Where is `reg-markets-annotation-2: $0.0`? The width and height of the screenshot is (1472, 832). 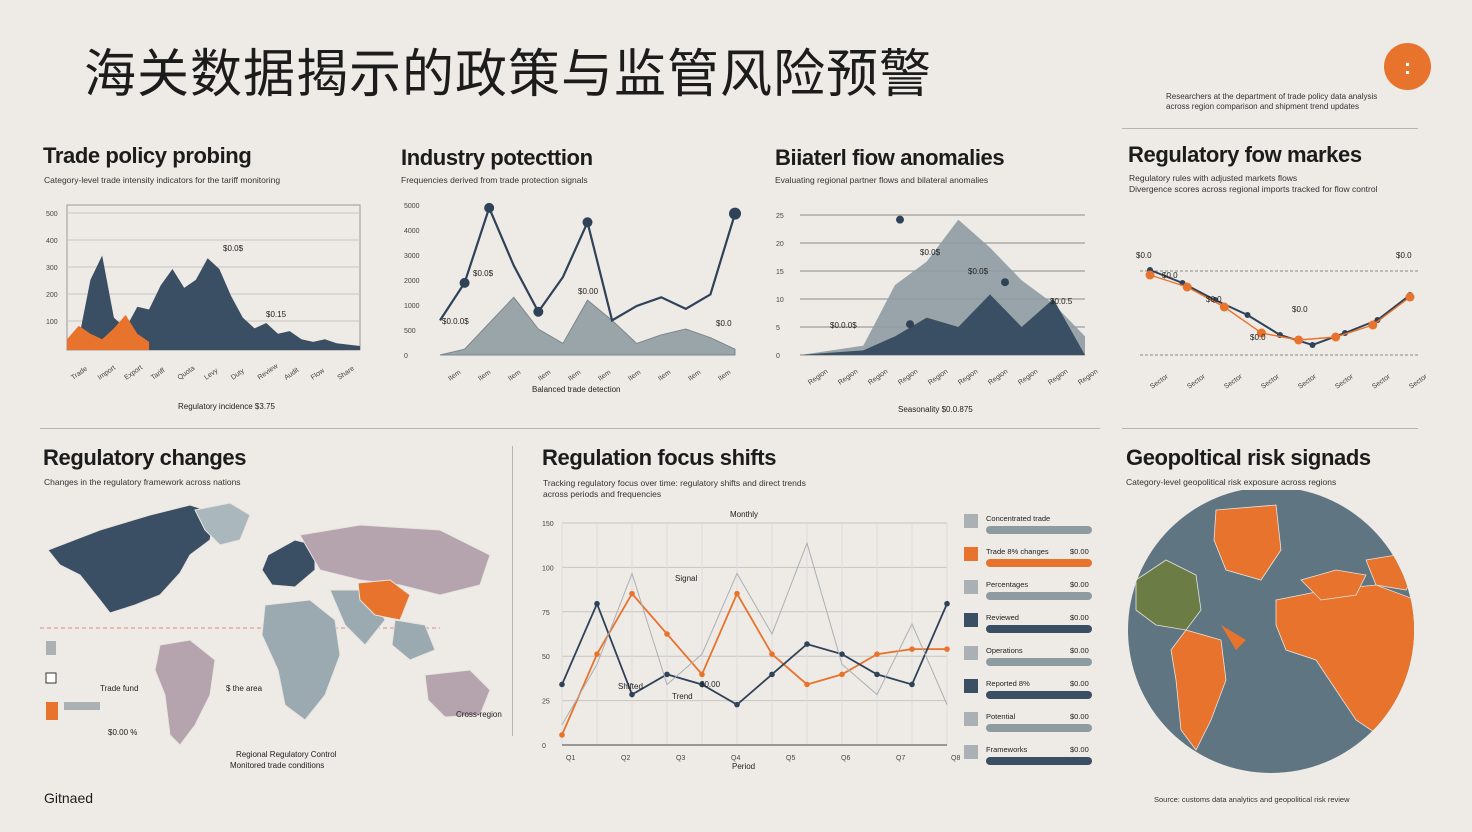
reg-markets-annotation-2: $0.0 is located at coordinates (1170, 275).